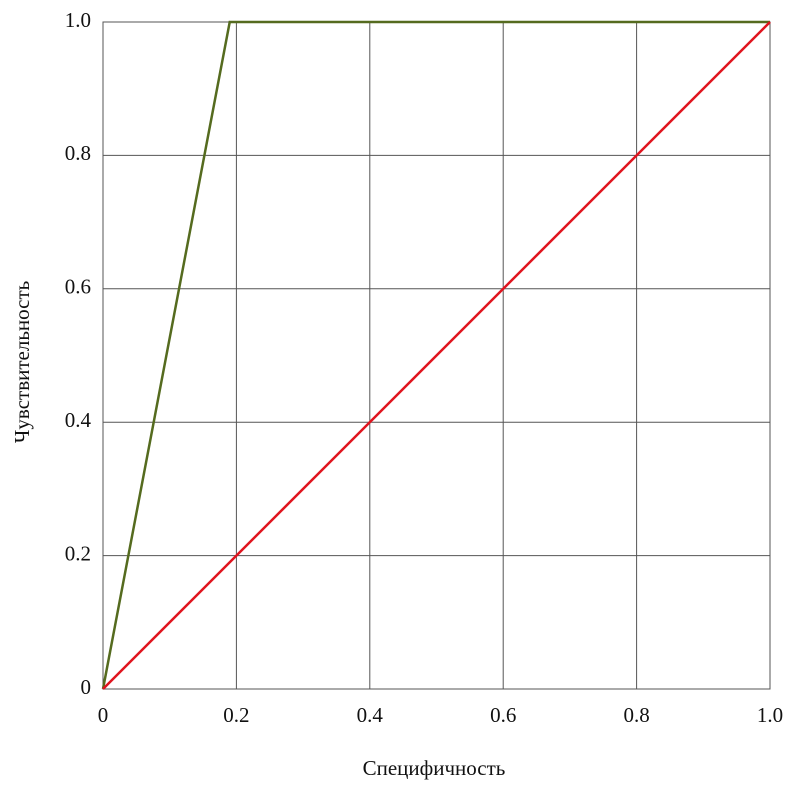 Image resolution: width=796 pixels, height=800 pixels. I want to click on x-tick-label: 0.2, so click(236, 715).